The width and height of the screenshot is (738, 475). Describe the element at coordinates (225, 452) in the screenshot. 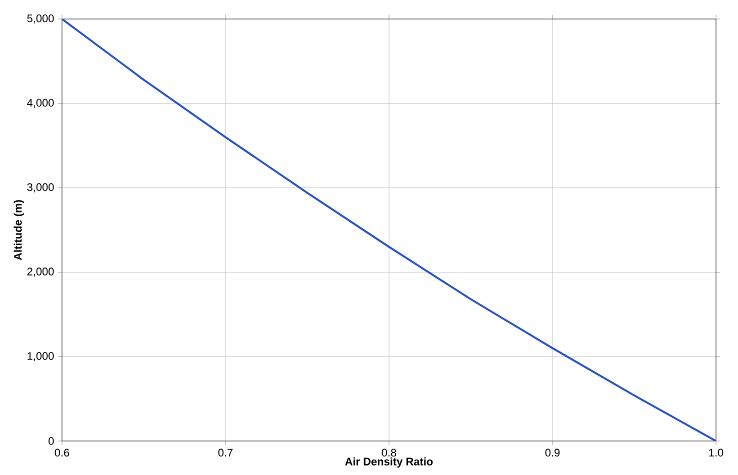

I see `x-tick-label: 0.7` at that location.